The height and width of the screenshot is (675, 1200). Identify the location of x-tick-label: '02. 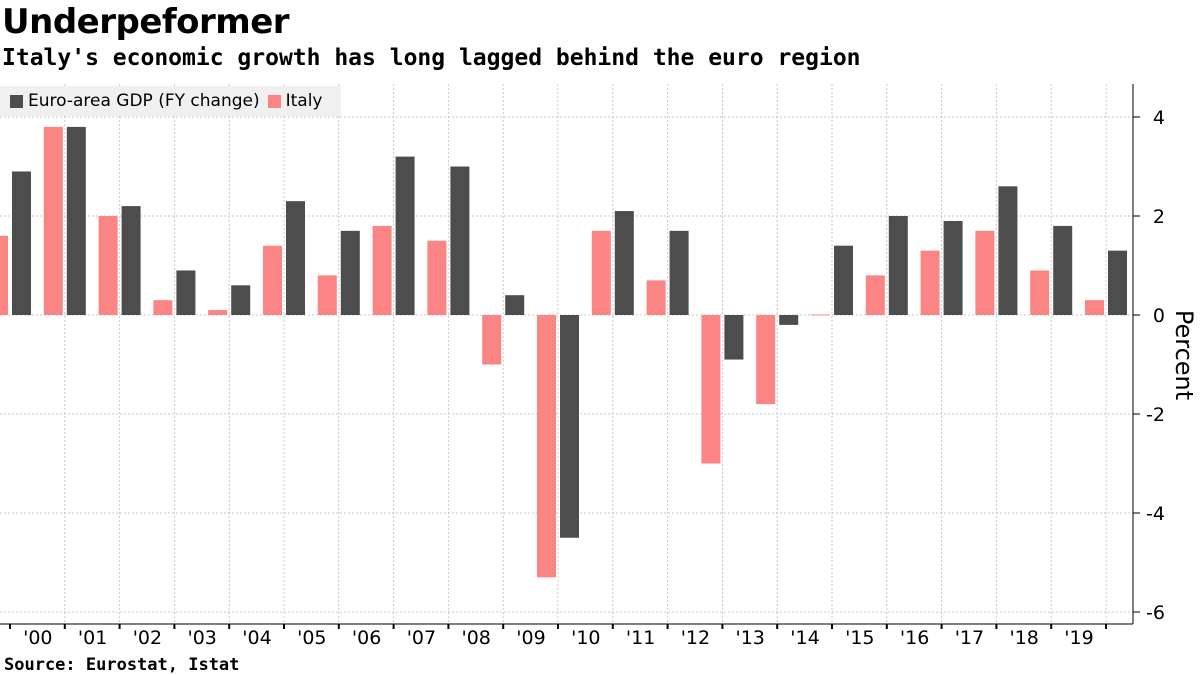
(147, 638).